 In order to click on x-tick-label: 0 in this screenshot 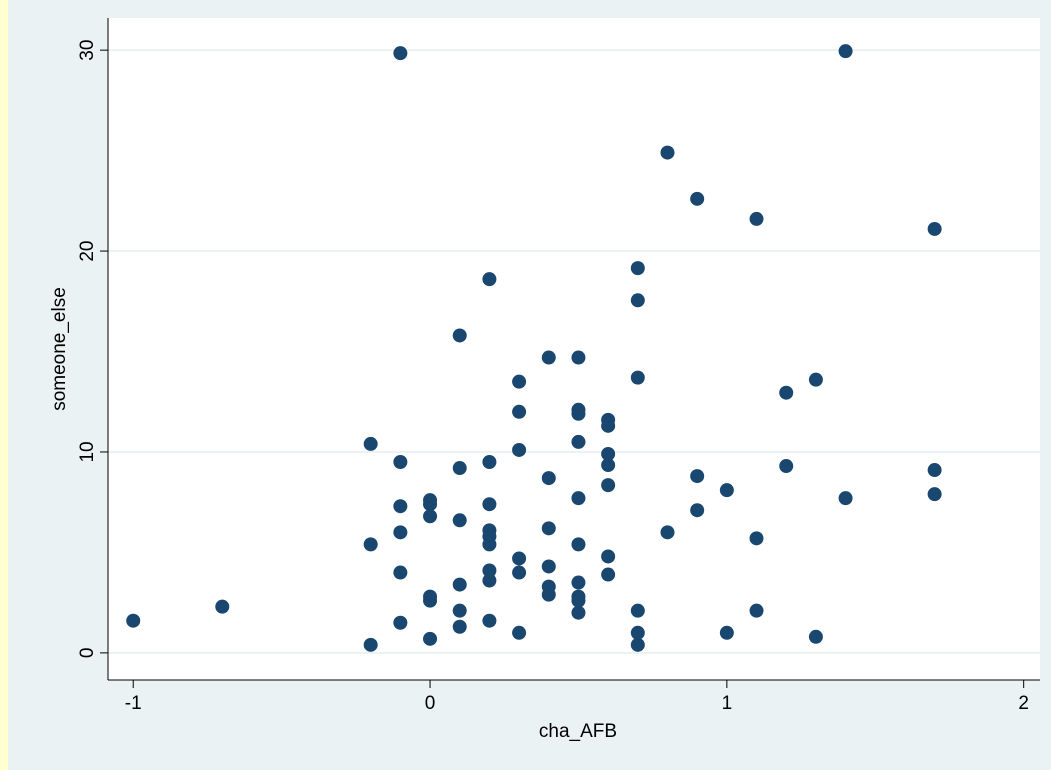, I will do `click(430, 703)`.